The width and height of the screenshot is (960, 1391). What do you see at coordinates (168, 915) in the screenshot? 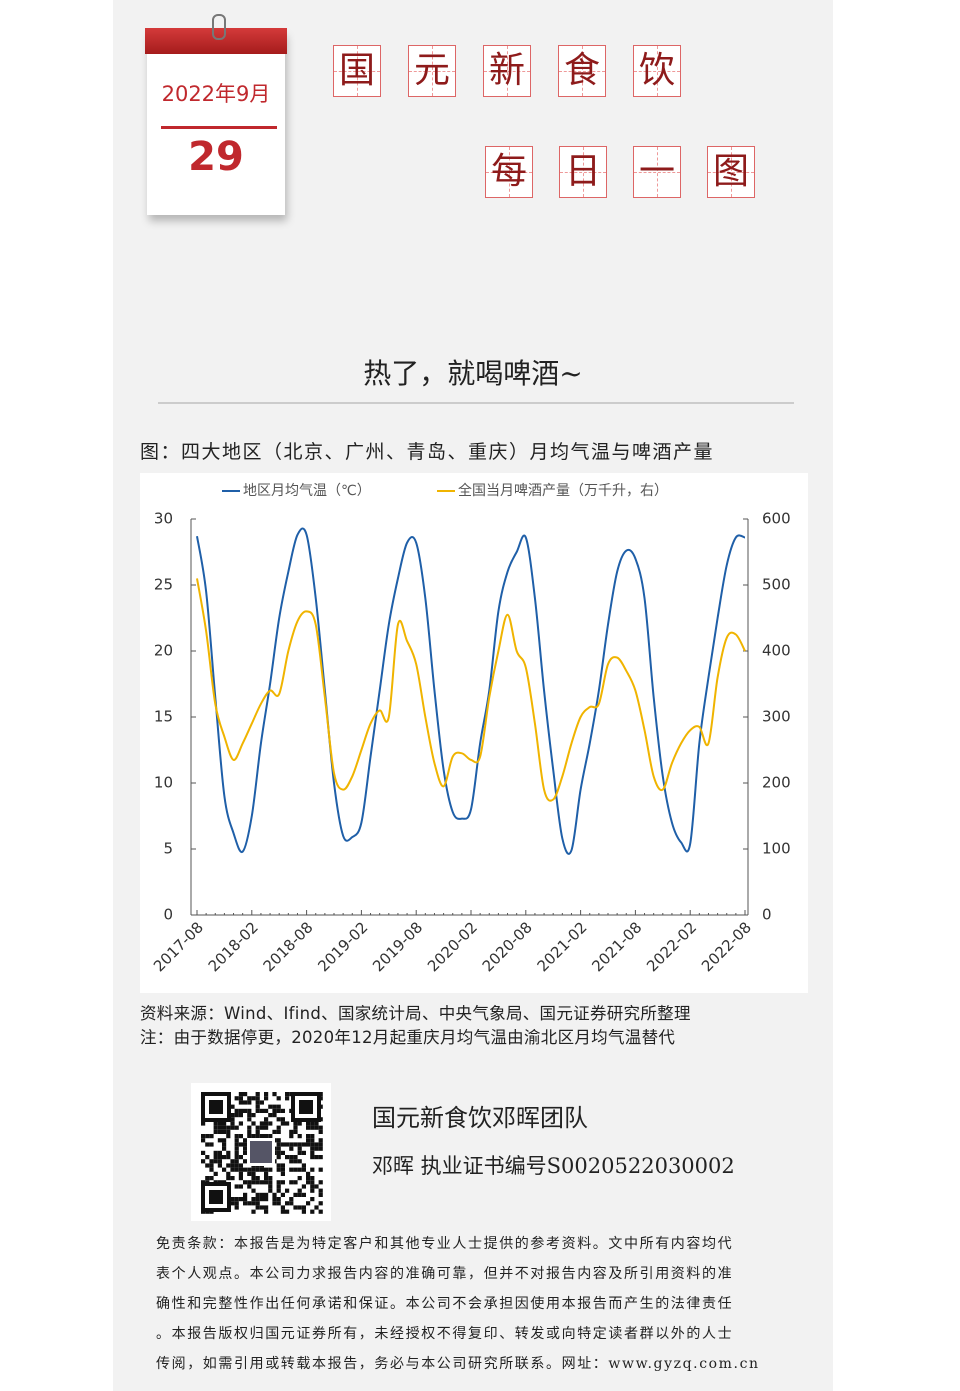
I see `y-tick-label: 0` at bounding box center [168, 915].